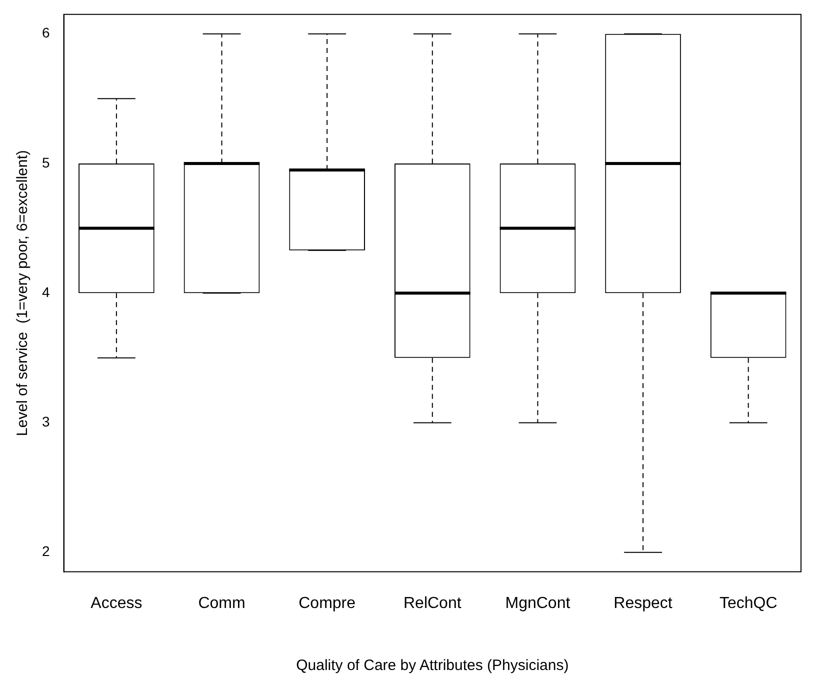  I want to click on x-tick-label: Access, so click(116, 603).